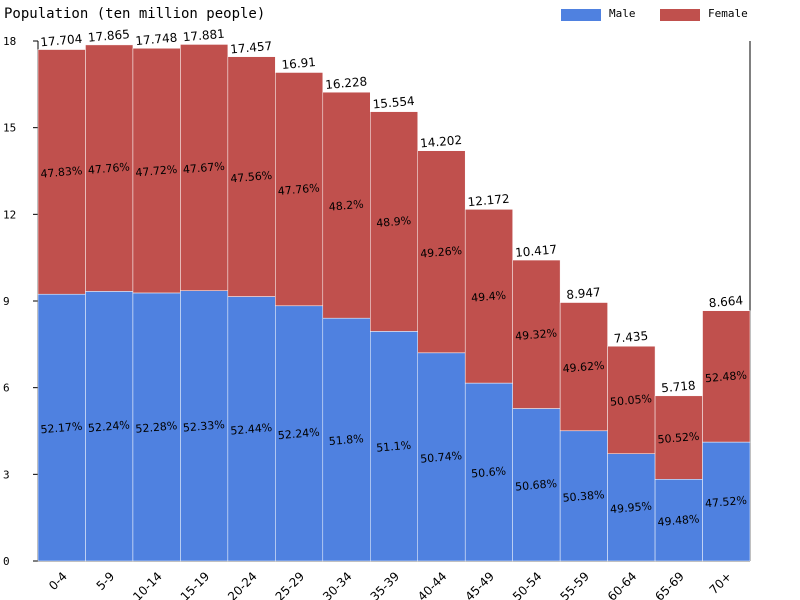 This screenshot has width=800, height=600. Describe the element at coordinates (251, 48) in the screenshot. I see `total-label: 17.457` at that location.